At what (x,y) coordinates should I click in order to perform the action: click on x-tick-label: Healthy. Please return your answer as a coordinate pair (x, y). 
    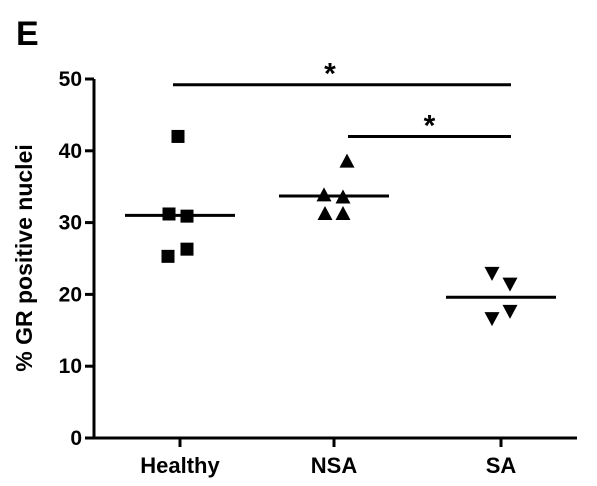
    Looking at the image, I should click on (180, 465).